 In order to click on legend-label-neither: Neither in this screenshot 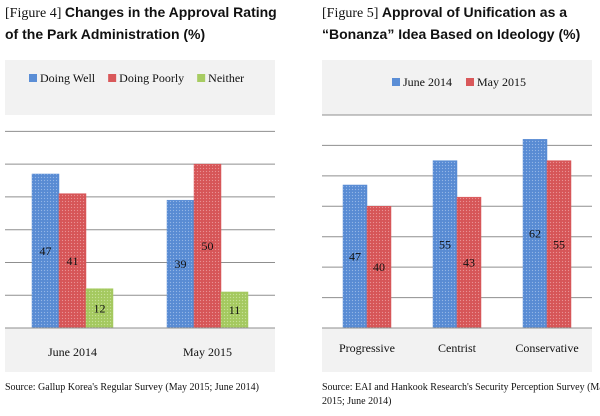, I will do `click(226, 78)`.